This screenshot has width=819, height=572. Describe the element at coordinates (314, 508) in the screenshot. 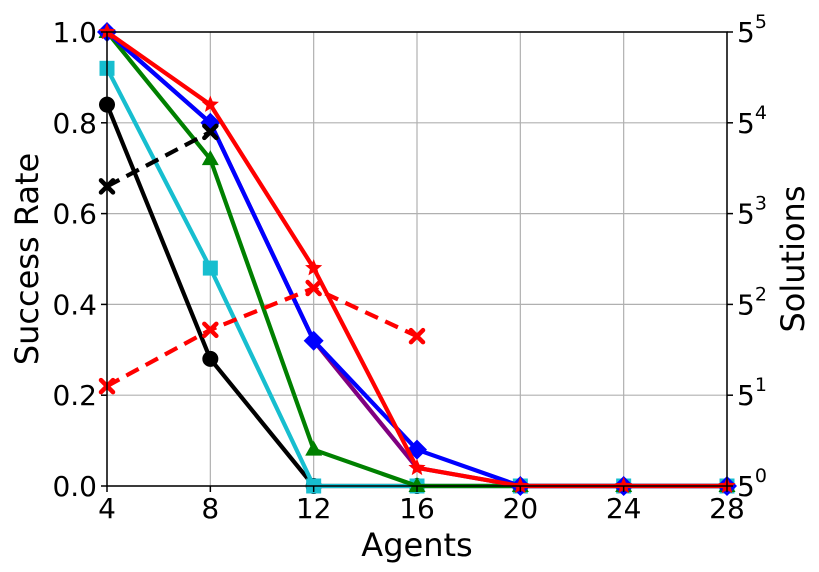

I see `x-tick-label: 12` at that location.